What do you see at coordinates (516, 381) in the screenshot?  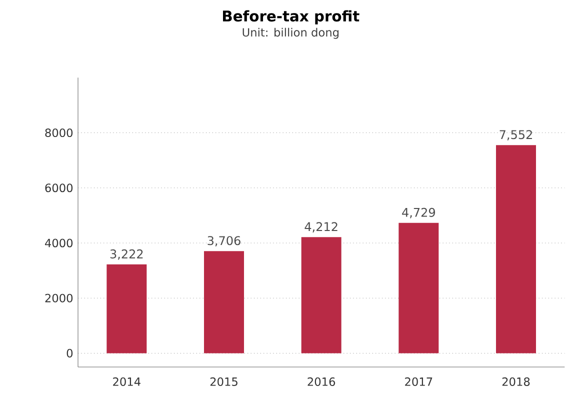 I see `x-tick-label: 2018` at bounding box center [516, 381].